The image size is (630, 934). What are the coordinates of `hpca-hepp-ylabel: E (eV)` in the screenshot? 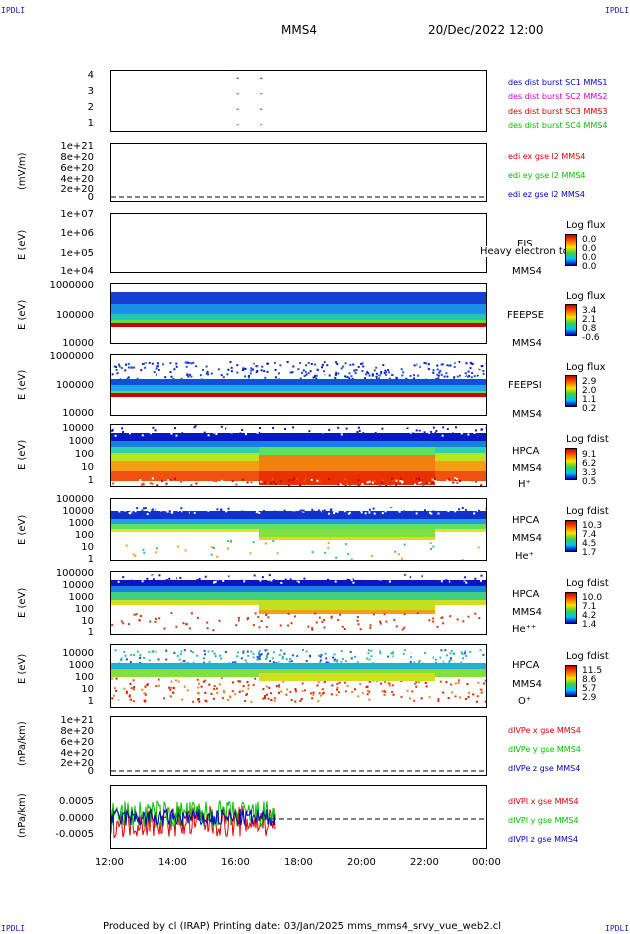 It's located at (22, 602).